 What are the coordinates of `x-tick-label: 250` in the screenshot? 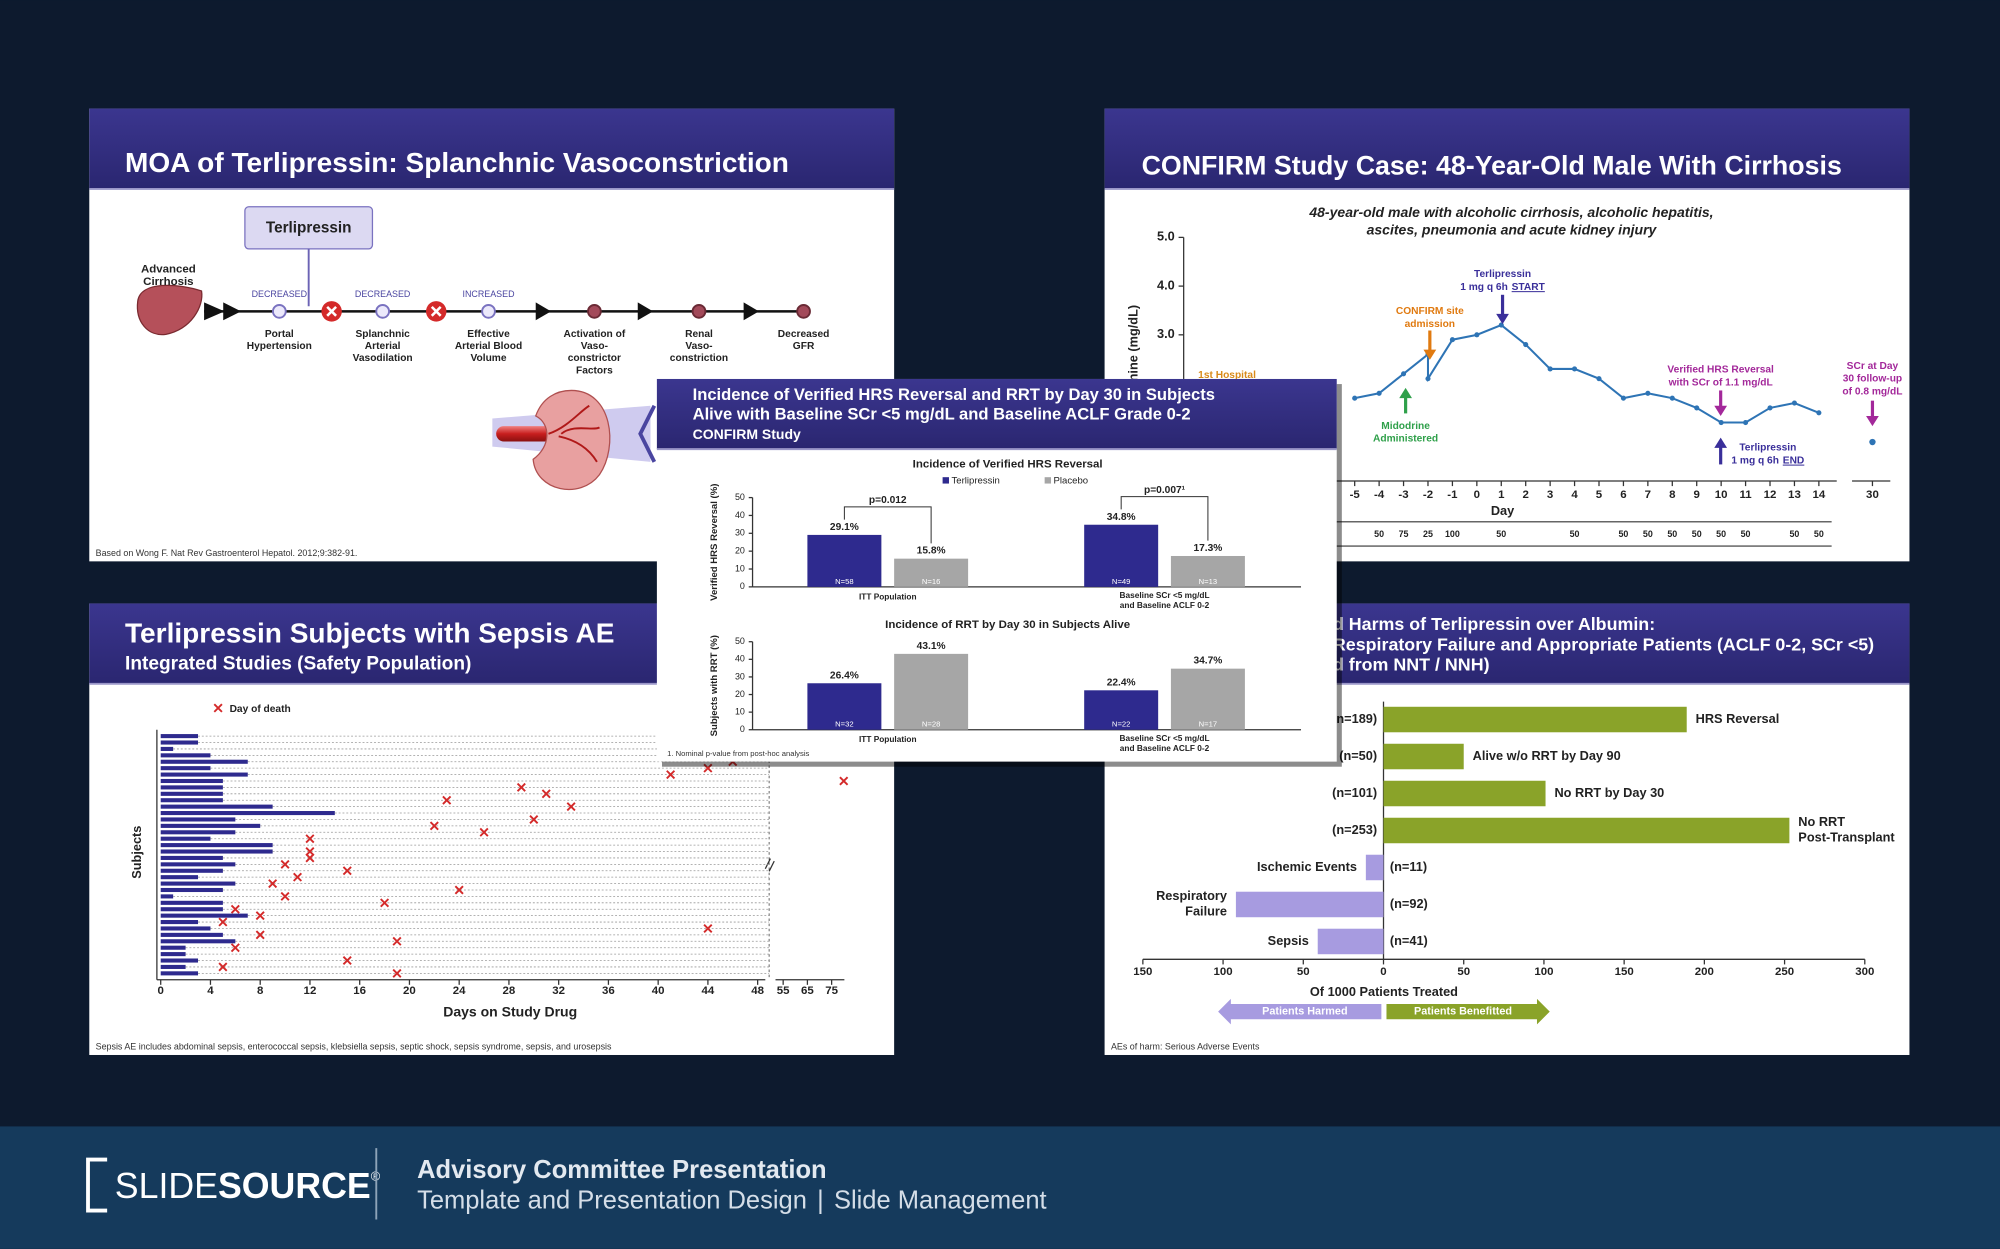 It's located at (1784, 972).